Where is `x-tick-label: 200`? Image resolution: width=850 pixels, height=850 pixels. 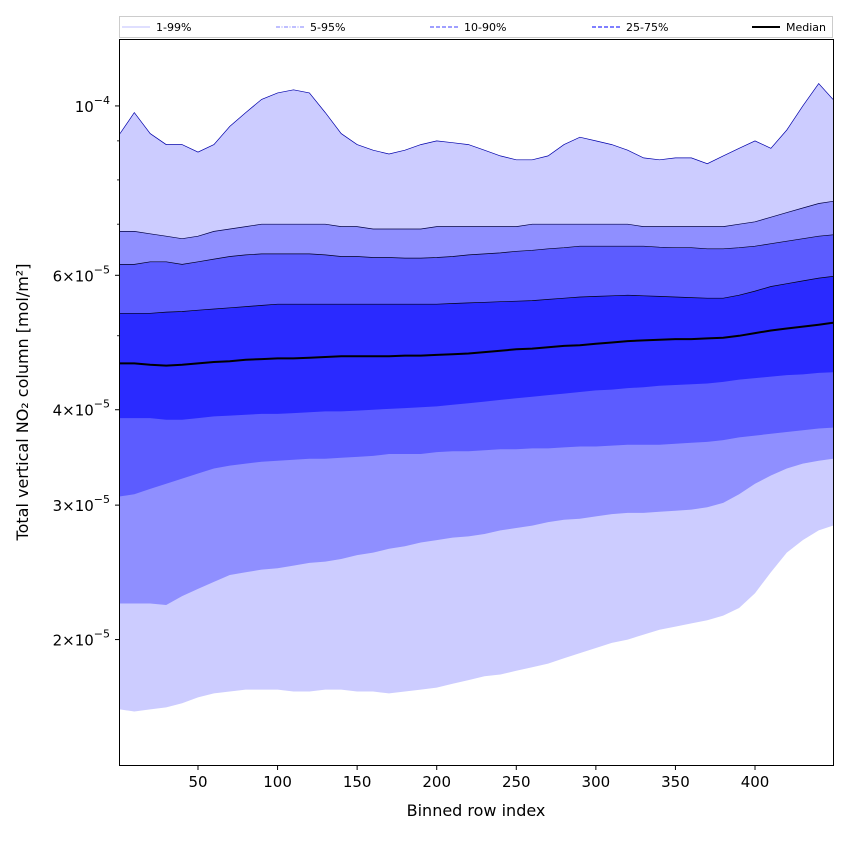 x-tick-label: 200 is located at coordinates (436, 782).